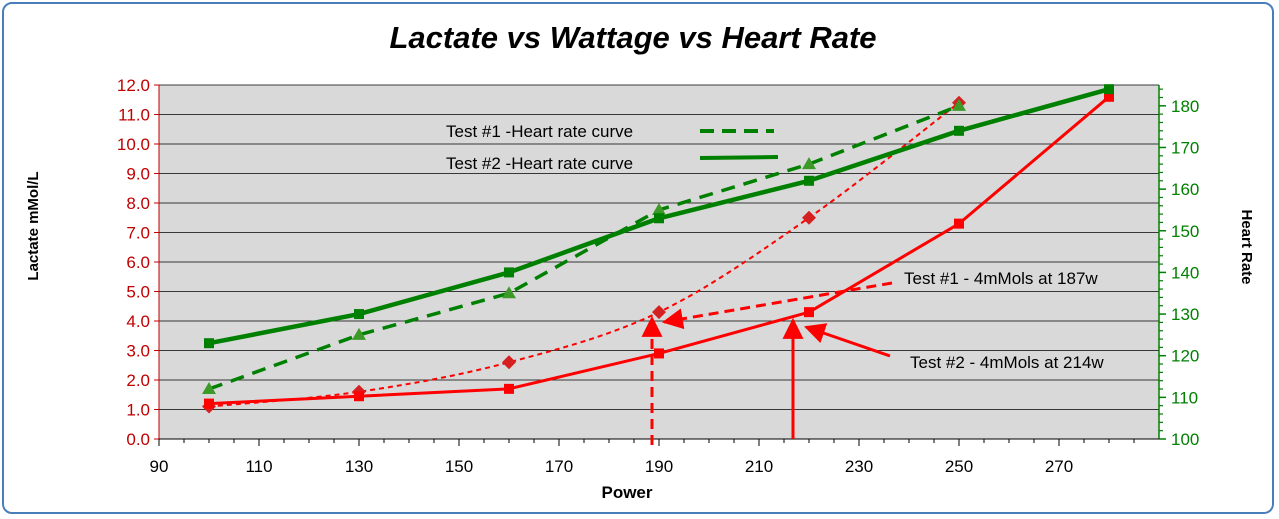 The height and width of the screenshot is (519, 1279). I want to click on tick-label-left-6.0: 6.0, so click(138, 262).